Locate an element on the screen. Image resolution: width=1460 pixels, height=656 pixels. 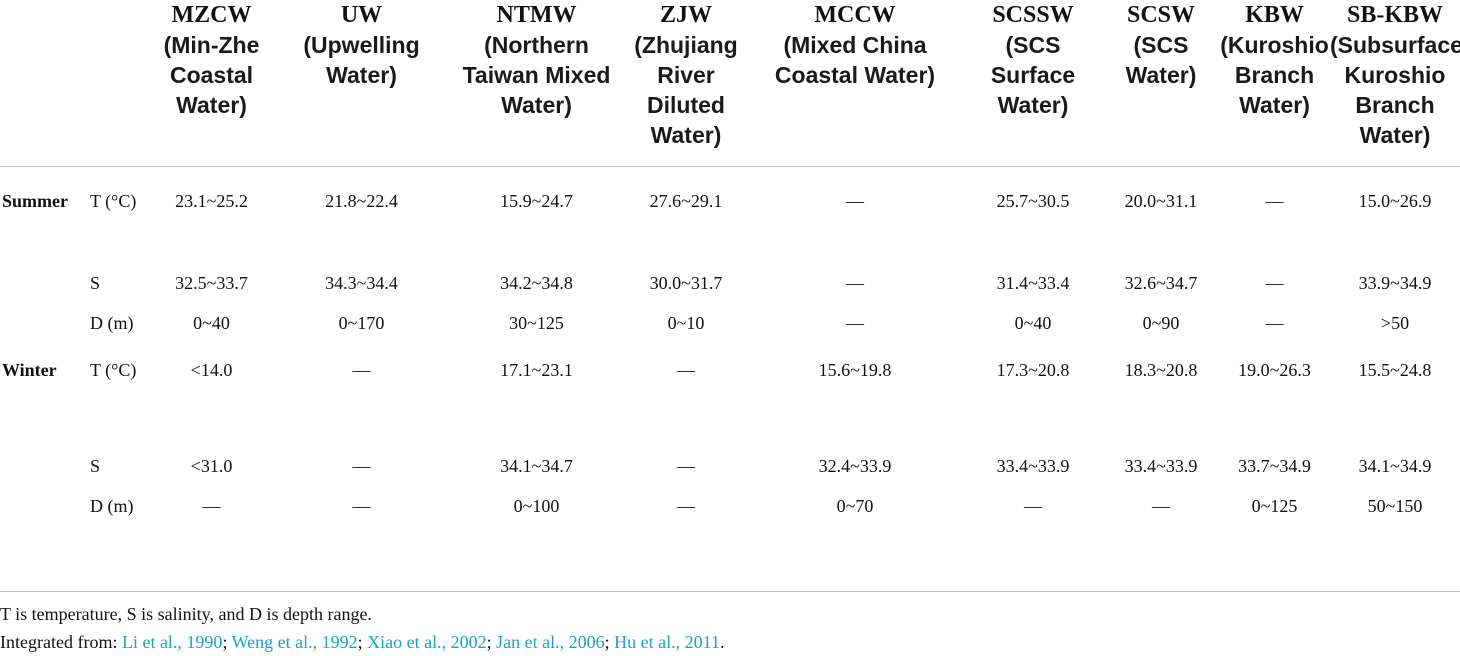
value-cell: 30~125 is located at coordinates (536, 322).